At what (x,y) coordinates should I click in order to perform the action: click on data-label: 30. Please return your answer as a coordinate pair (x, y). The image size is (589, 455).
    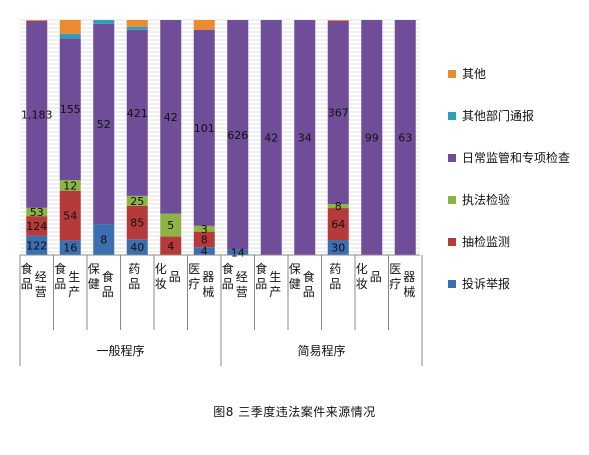
    Looking at the image, I should click on (338, 248).